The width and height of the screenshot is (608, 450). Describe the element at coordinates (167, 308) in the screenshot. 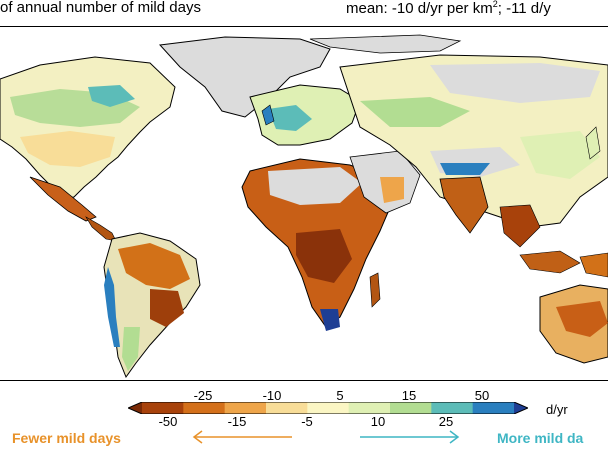

I see `brazil-dark` at that location.